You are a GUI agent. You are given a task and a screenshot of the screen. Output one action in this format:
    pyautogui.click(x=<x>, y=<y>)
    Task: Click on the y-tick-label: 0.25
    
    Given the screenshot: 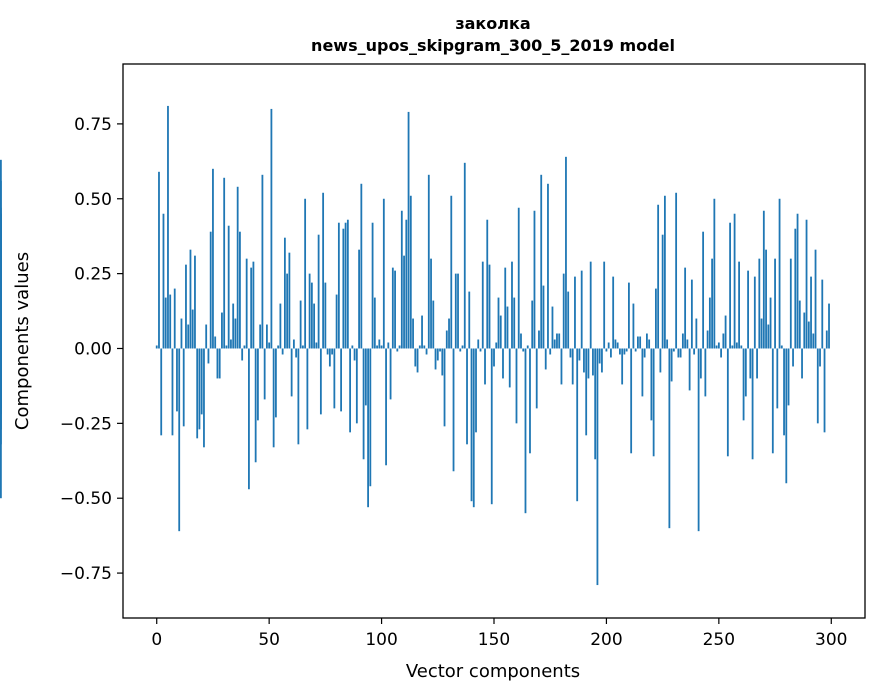 What is the action you would take?
    pyautogui.click(x=93, y=275)
    